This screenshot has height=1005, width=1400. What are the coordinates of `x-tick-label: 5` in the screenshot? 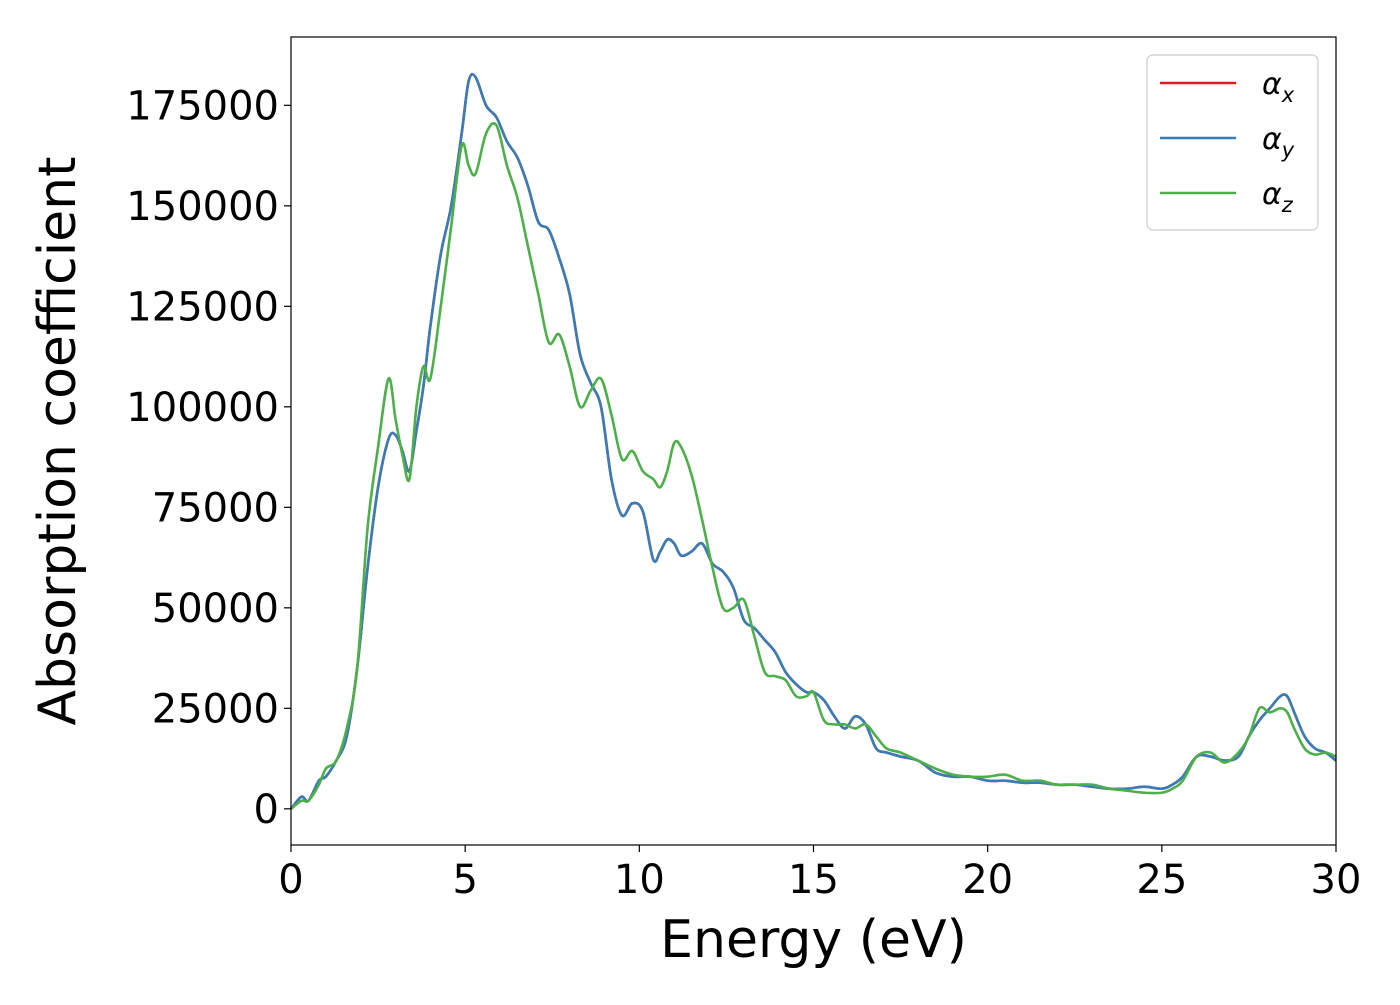 It's located at (464, 880).